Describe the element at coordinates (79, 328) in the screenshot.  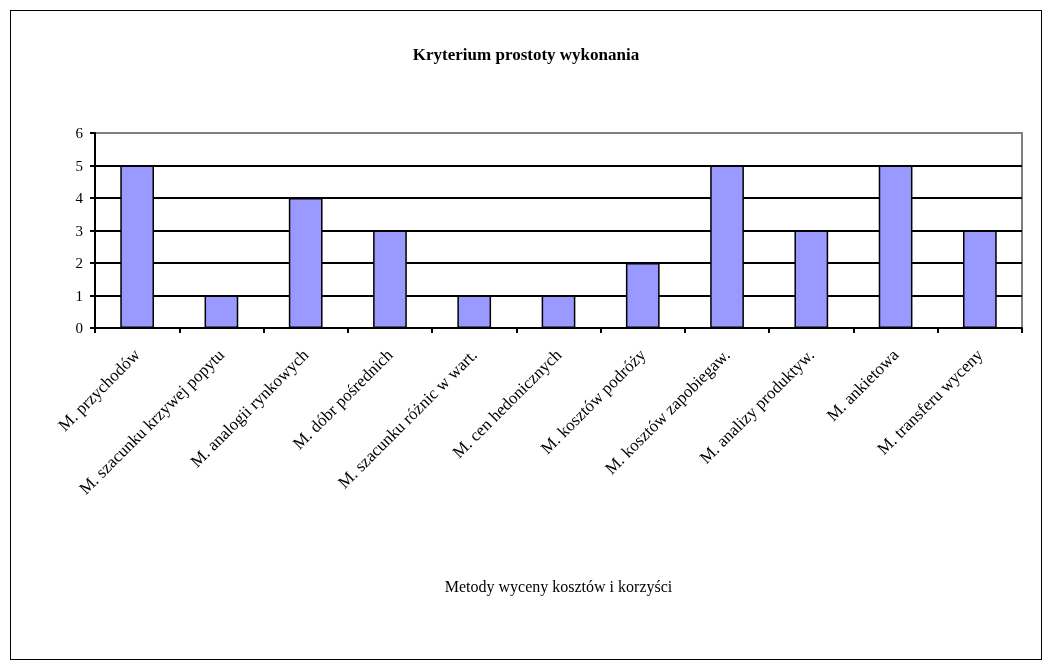
I see `y-tick-label: 0` at that location.